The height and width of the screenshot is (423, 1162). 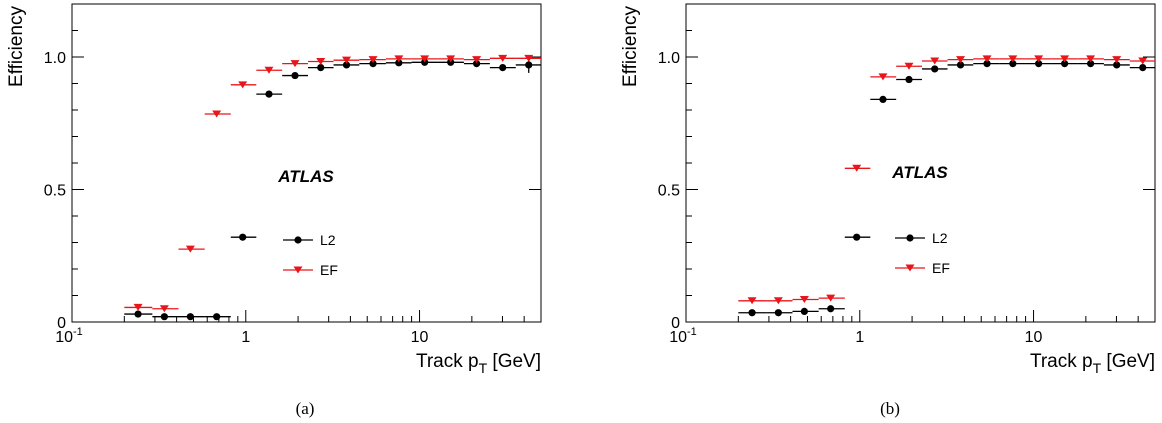 What do you see at coordinates (420, 337) in the screenshot?
I see `x-tick-label-10: 10` at bounding box center [420, 337].